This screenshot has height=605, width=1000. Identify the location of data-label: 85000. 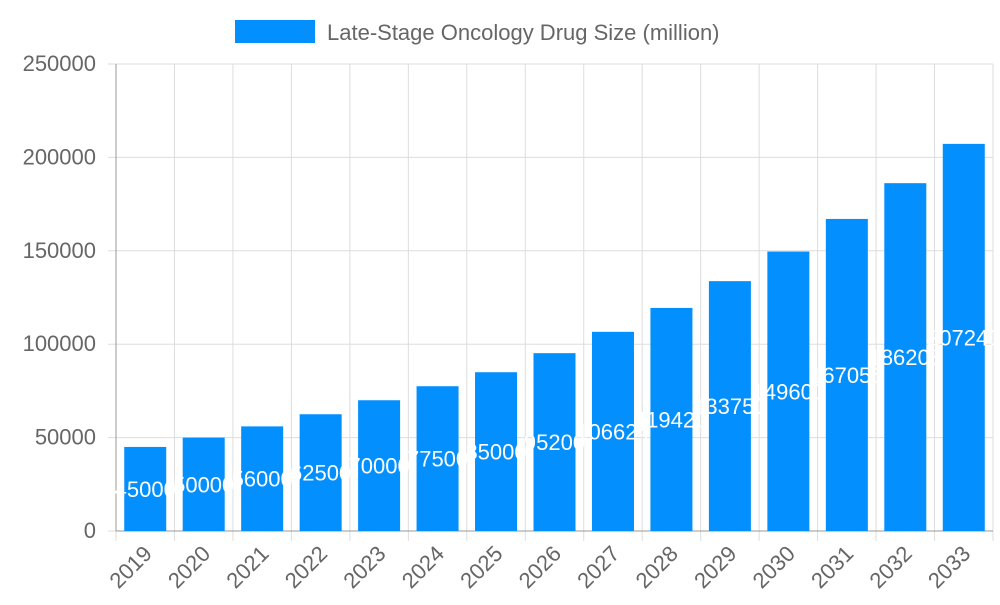
(495, 452).